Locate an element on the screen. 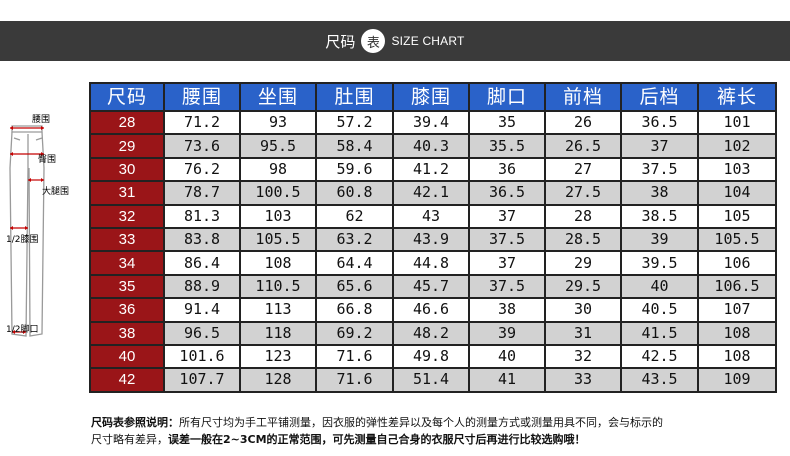  table-cell: 64.4 is located at coordinates (354, 263).